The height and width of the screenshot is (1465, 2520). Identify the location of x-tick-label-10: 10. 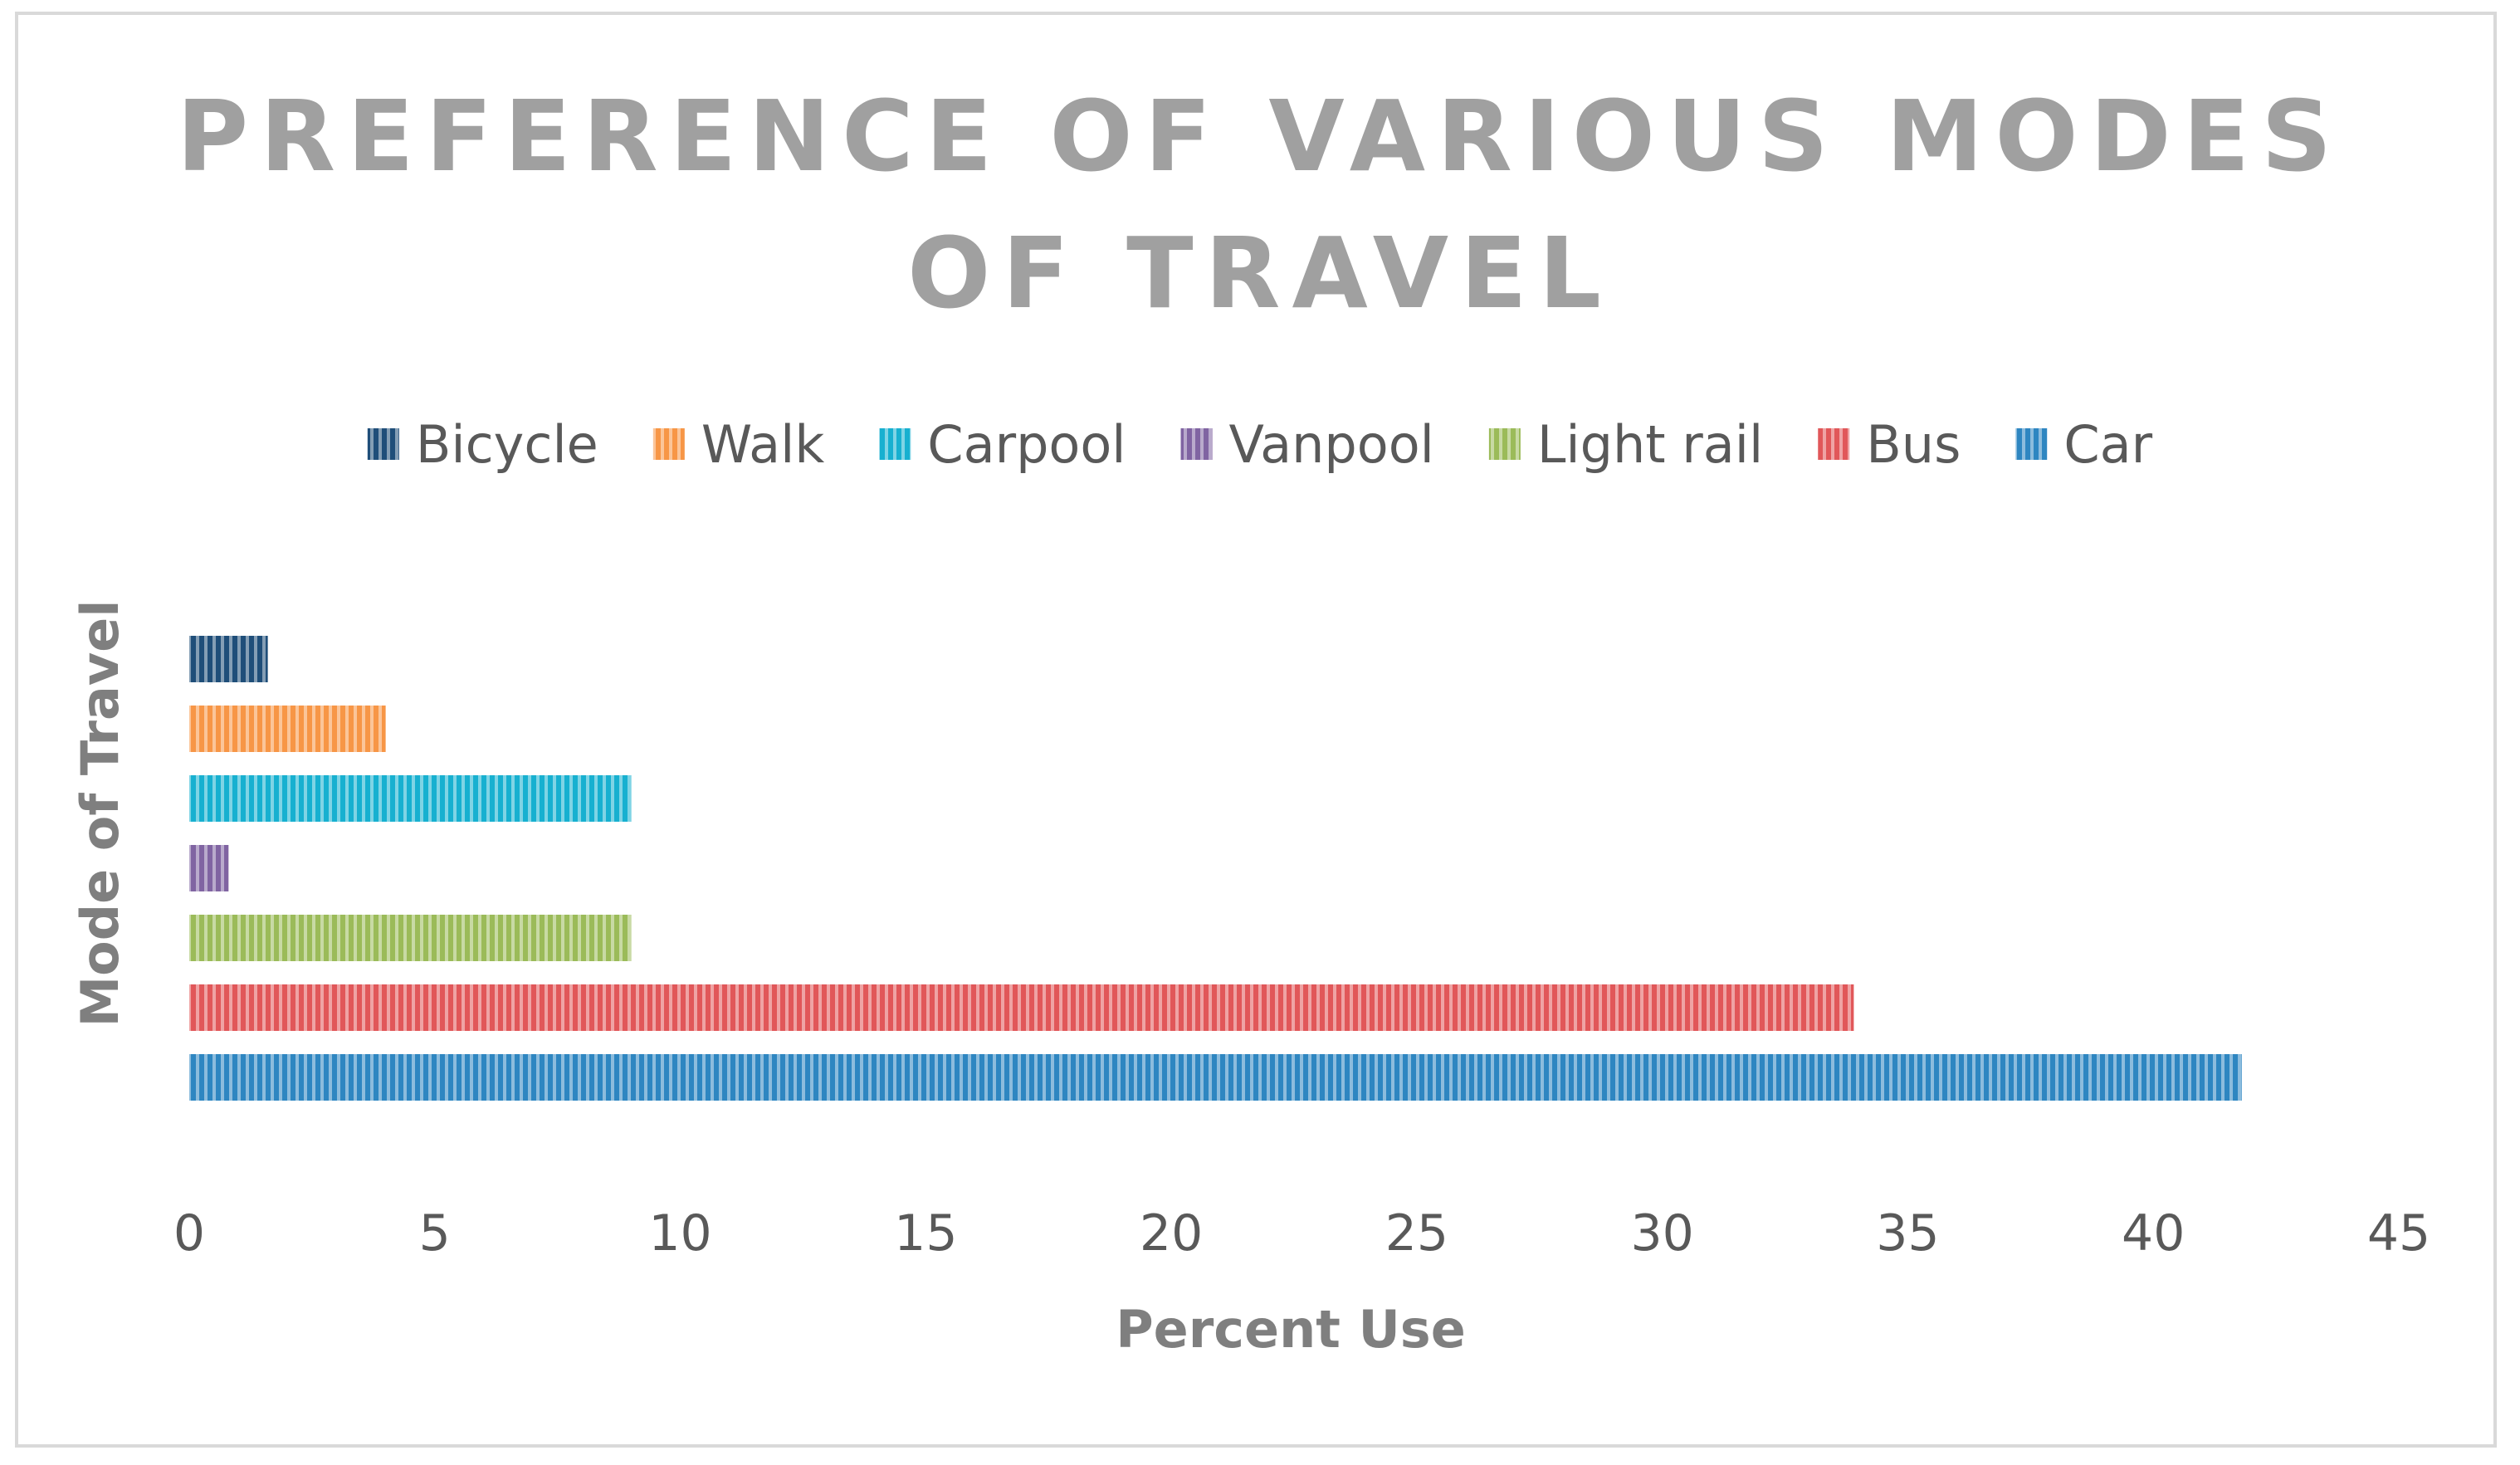
(679, 1233).